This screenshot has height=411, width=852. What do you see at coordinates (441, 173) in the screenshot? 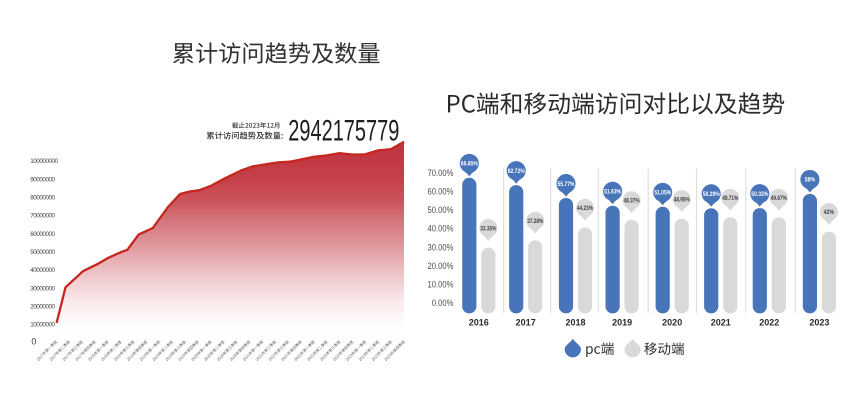
I see `svg-text: 70.00%` at bounding box center [441, 173].